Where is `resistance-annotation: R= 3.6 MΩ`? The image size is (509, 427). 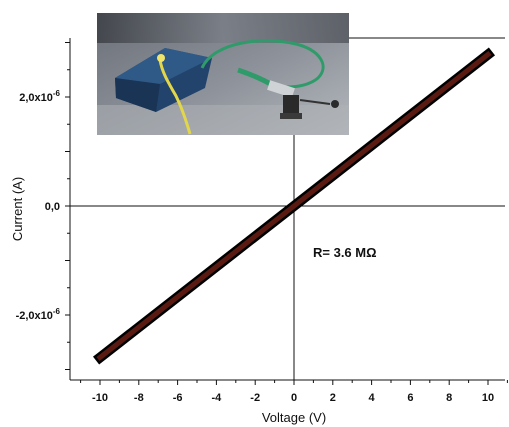 resistance-annotation: R= 3.6 MΩ is located at coordinates (345, 252).